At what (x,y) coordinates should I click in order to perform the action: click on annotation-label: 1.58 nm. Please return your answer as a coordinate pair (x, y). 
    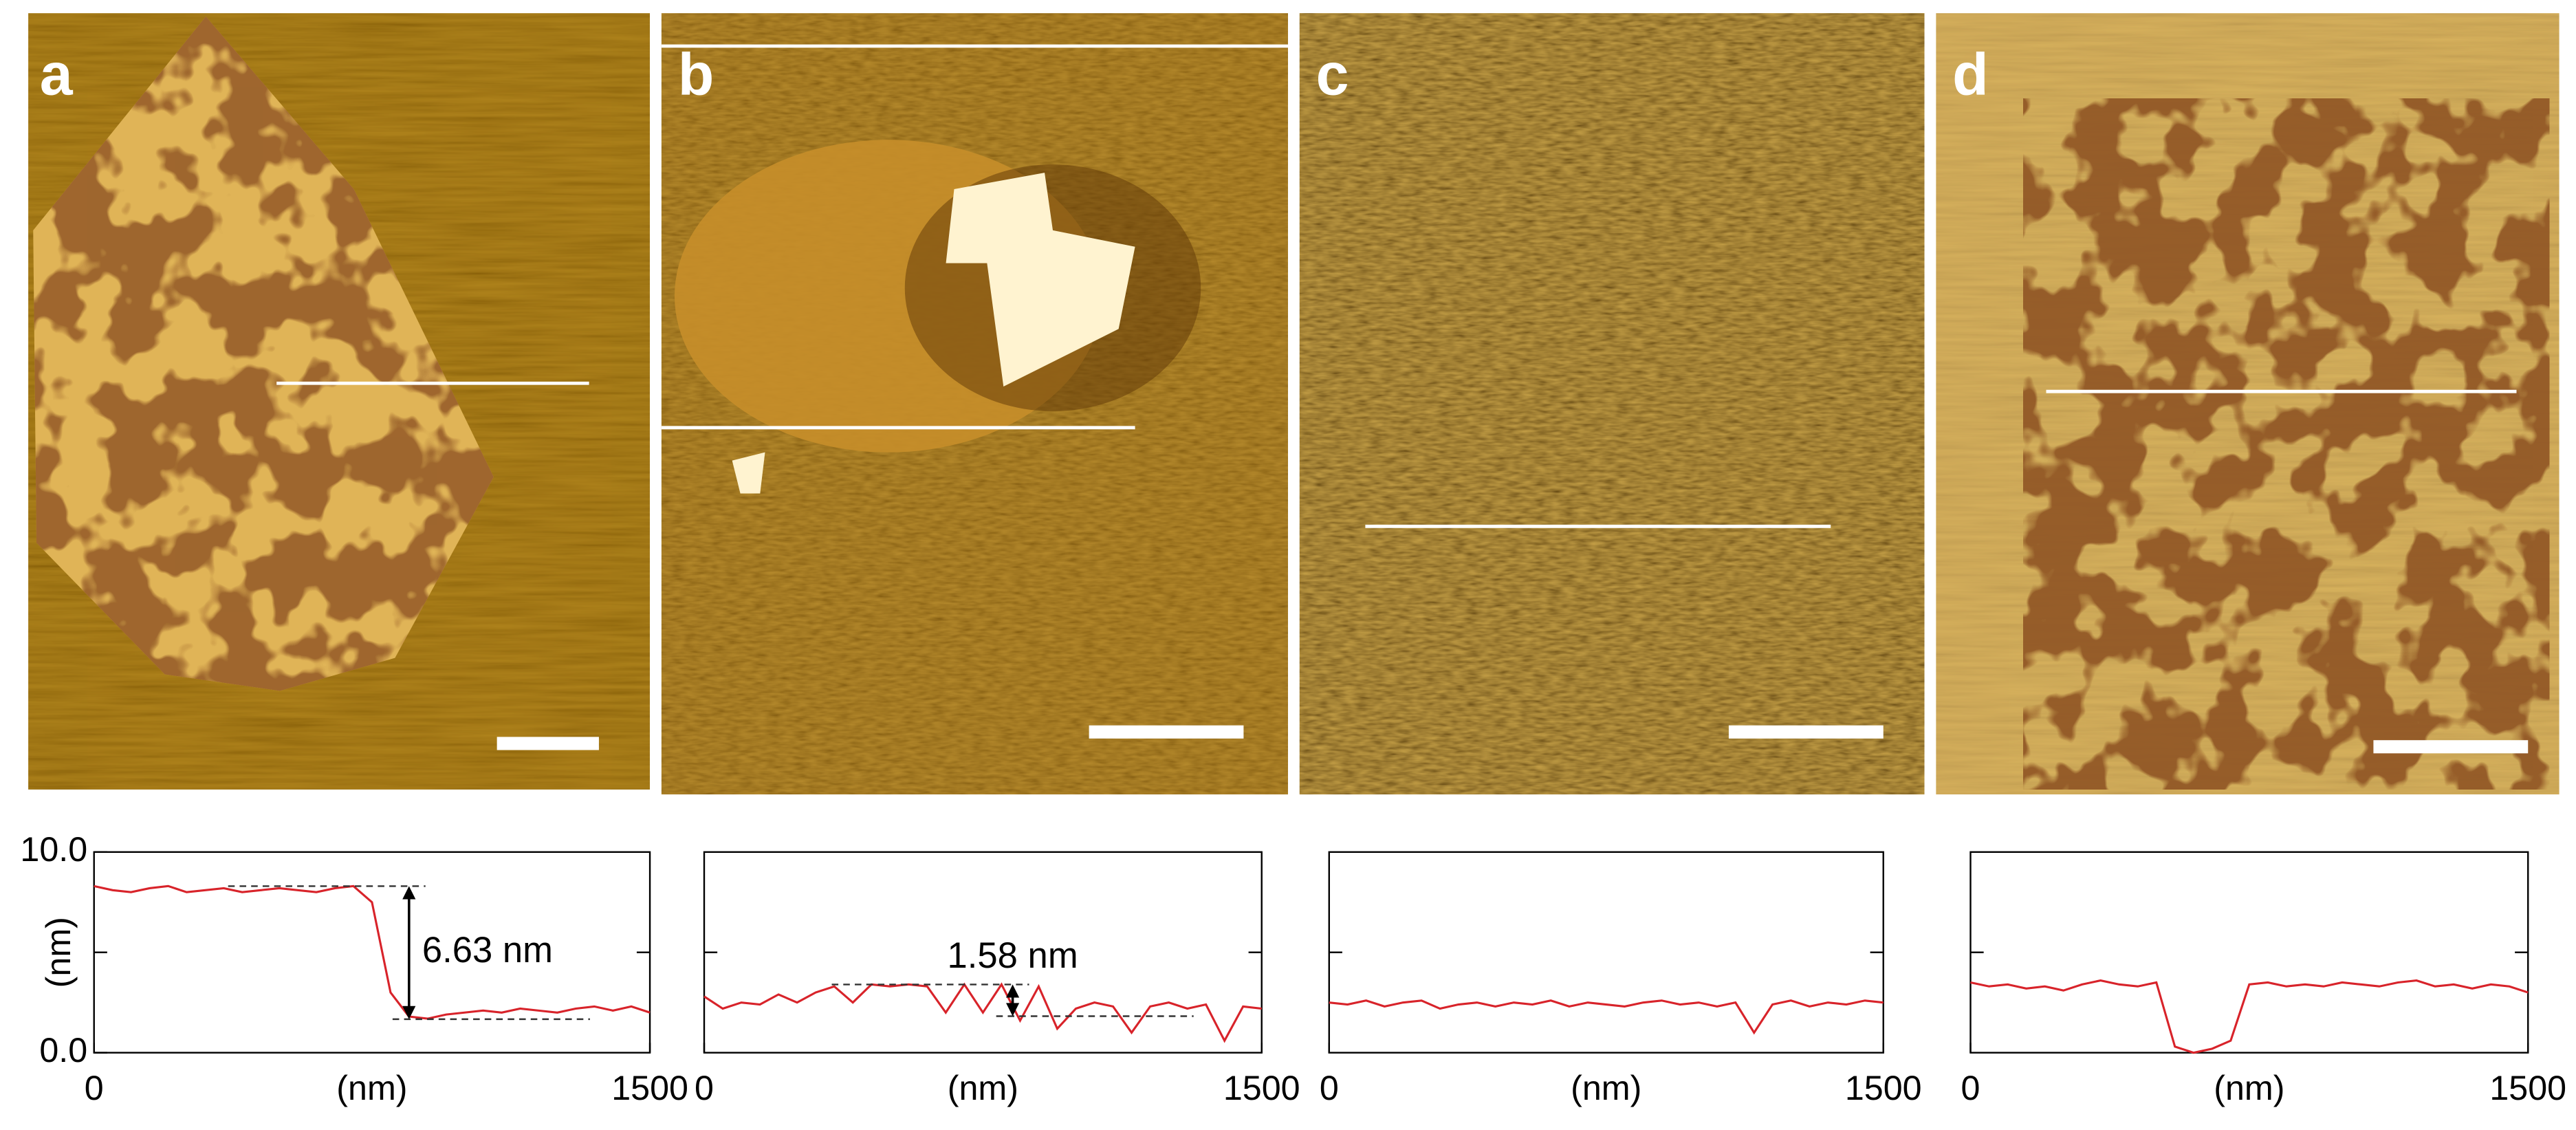
    Looking at the image, I should click on (1013, 955).